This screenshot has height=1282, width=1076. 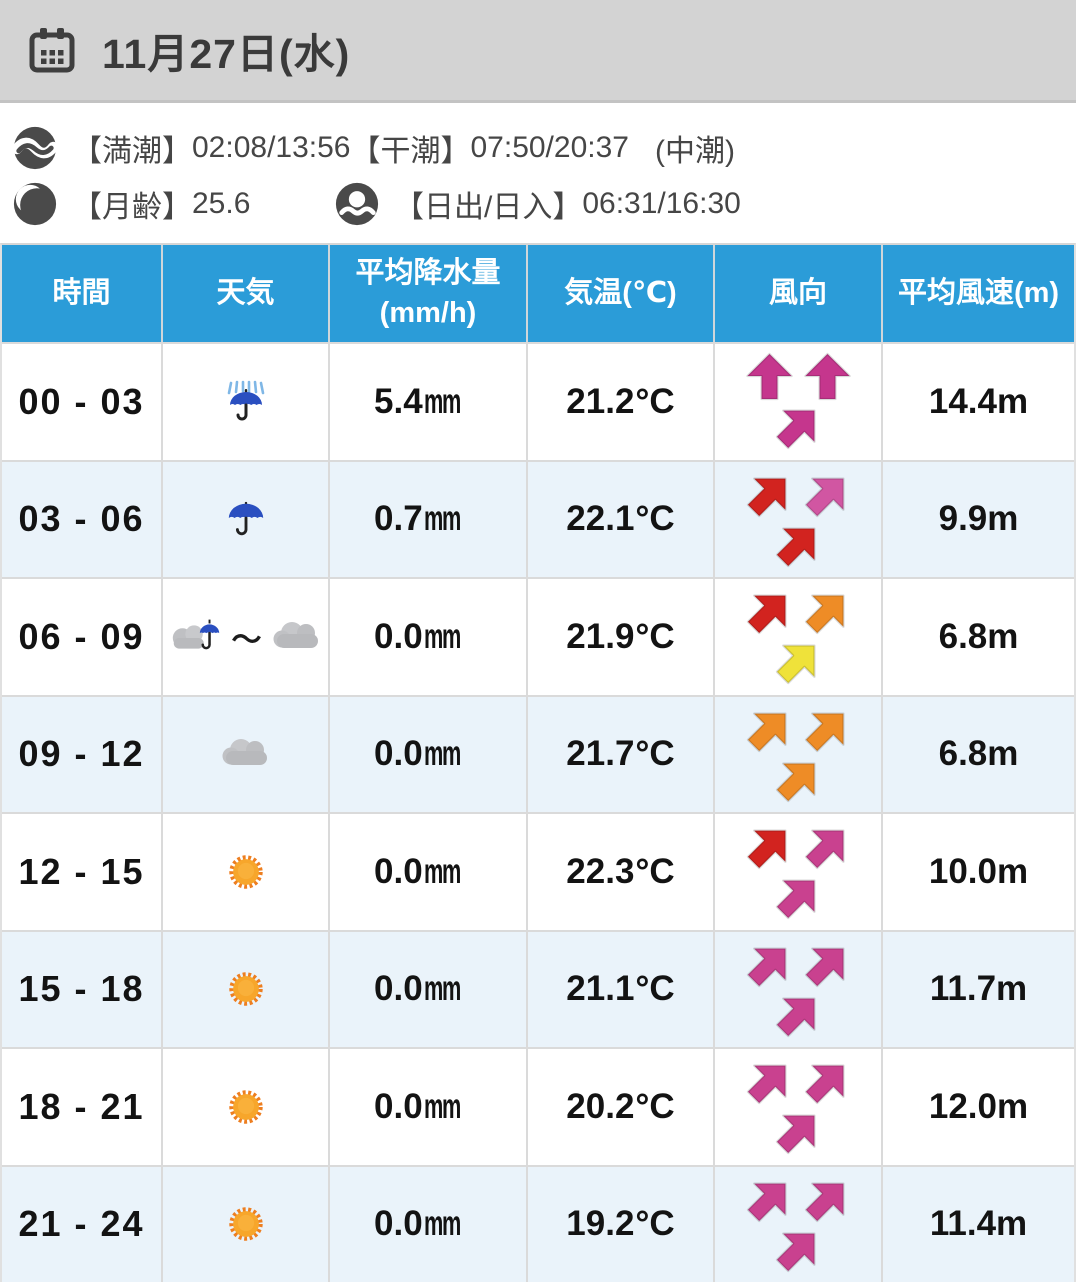 What do you see at coordinates (978, 990) in the screenshot?
I see `wind-speed-cell: 11.7m` at bounding box center [978, 990].